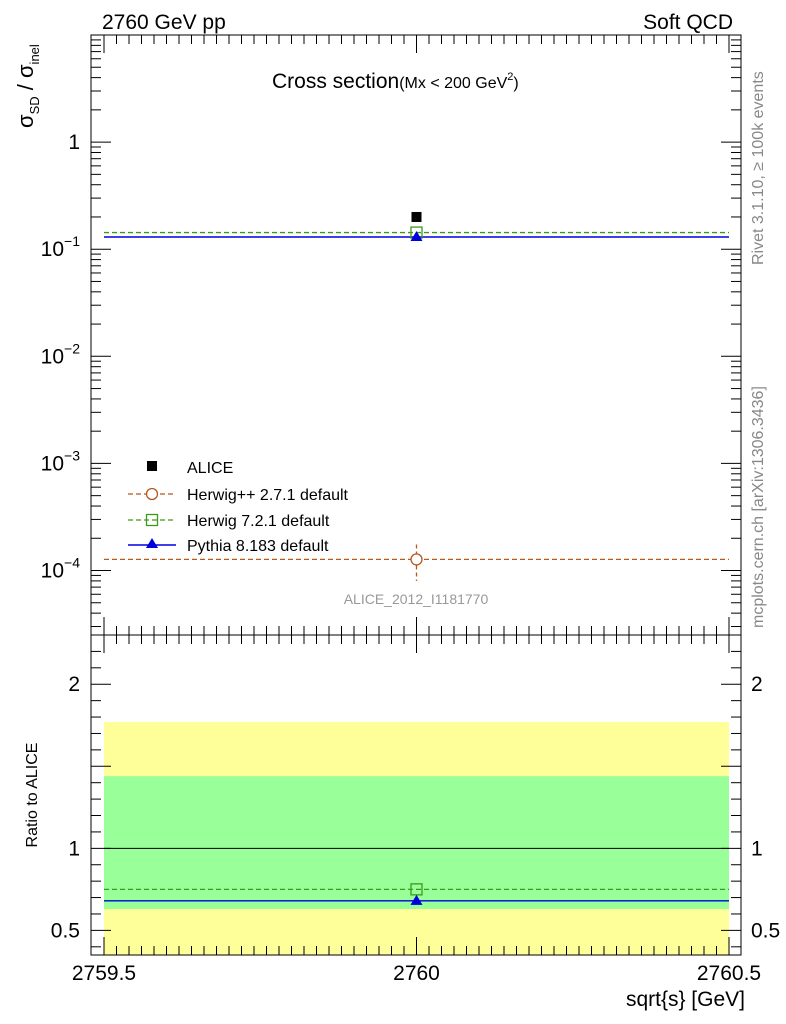 The width and height of the screenshot is (786, 1024). What do you see at coordinates (416, 843) in the screenshot?
I see `ratio-band-inner` at bounding box center [416, 843].